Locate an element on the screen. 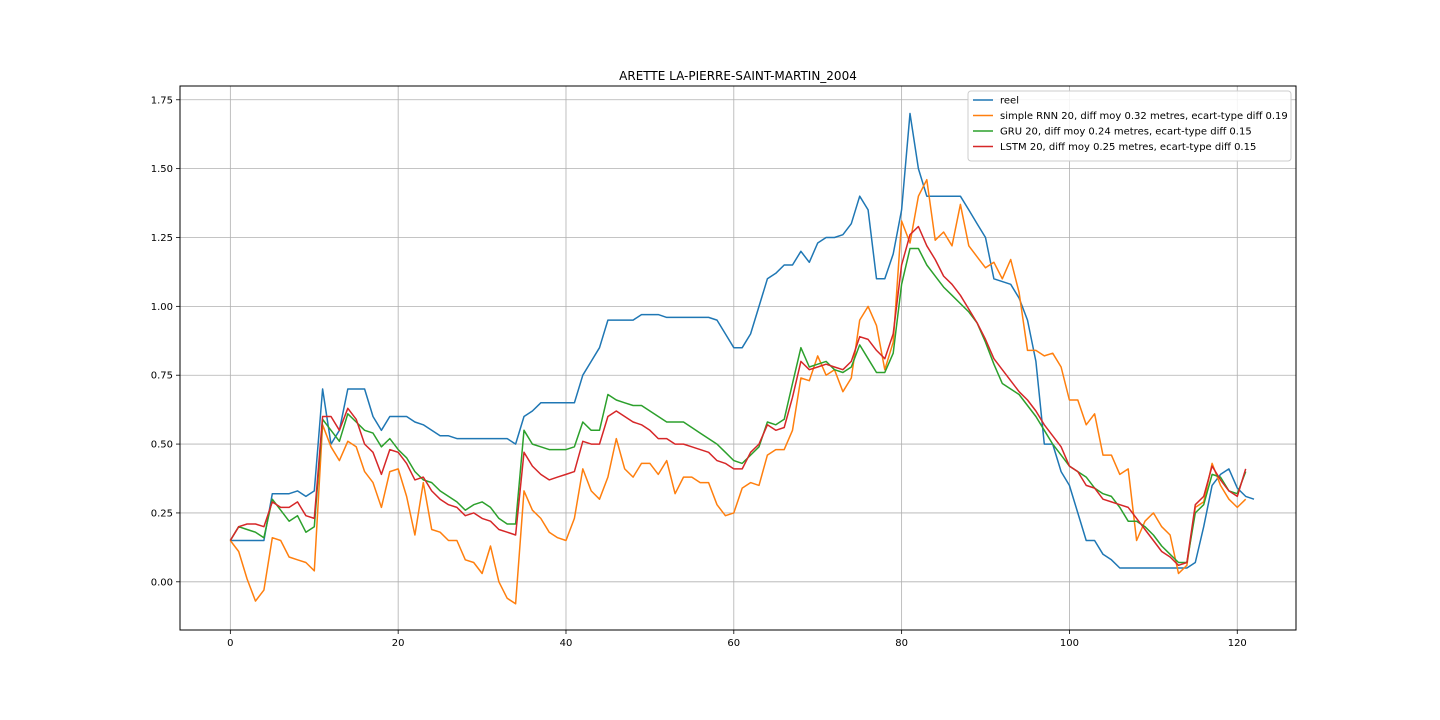 This screenshot has width=1440, height=720. x-tick-label: 80 is located at coordinates (901, 643).